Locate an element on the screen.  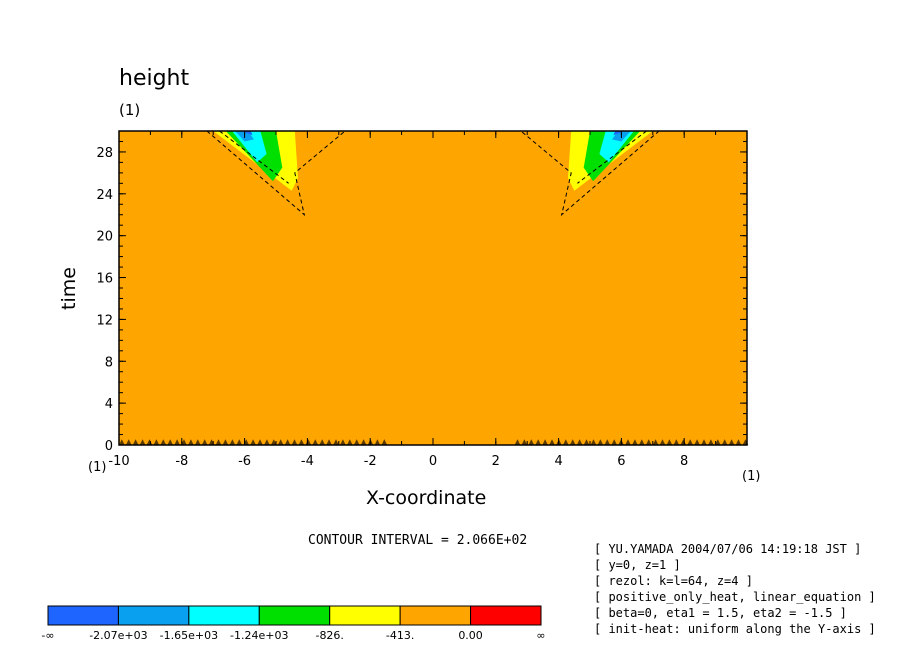
y-tick-label: 12 is located at coordinates (104, 320).